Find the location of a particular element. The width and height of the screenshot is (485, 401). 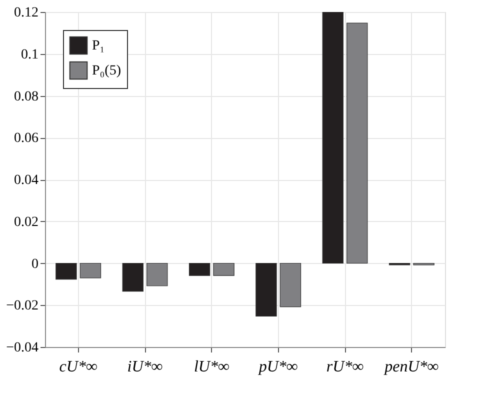

y-tick-label: −0.02 is located at coordinates (22, 306).